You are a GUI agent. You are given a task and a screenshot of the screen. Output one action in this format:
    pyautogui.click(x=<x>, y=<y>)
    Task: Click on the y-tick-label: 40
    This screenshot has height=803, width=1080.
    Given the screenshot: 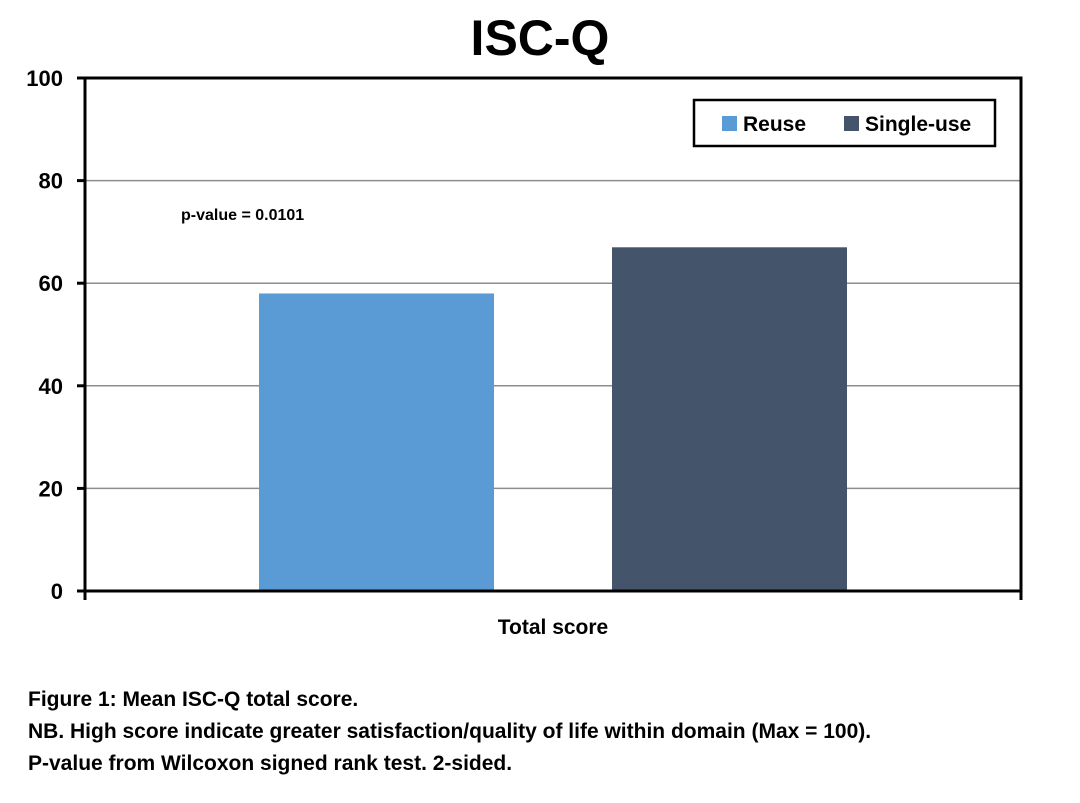 What is the action you would take?
    pyautogui.click(x=51, y=386)
    